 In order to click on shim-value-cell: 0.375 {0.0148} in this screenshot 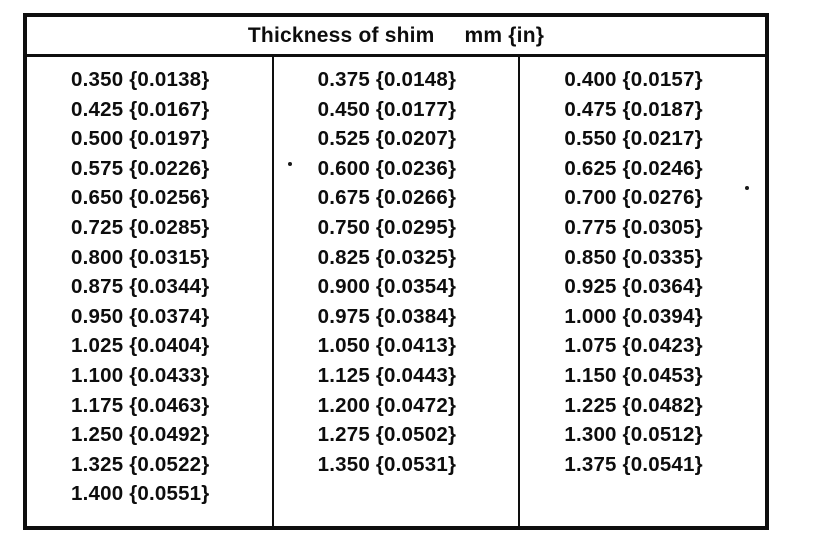, I will do `click(387, 79)`.